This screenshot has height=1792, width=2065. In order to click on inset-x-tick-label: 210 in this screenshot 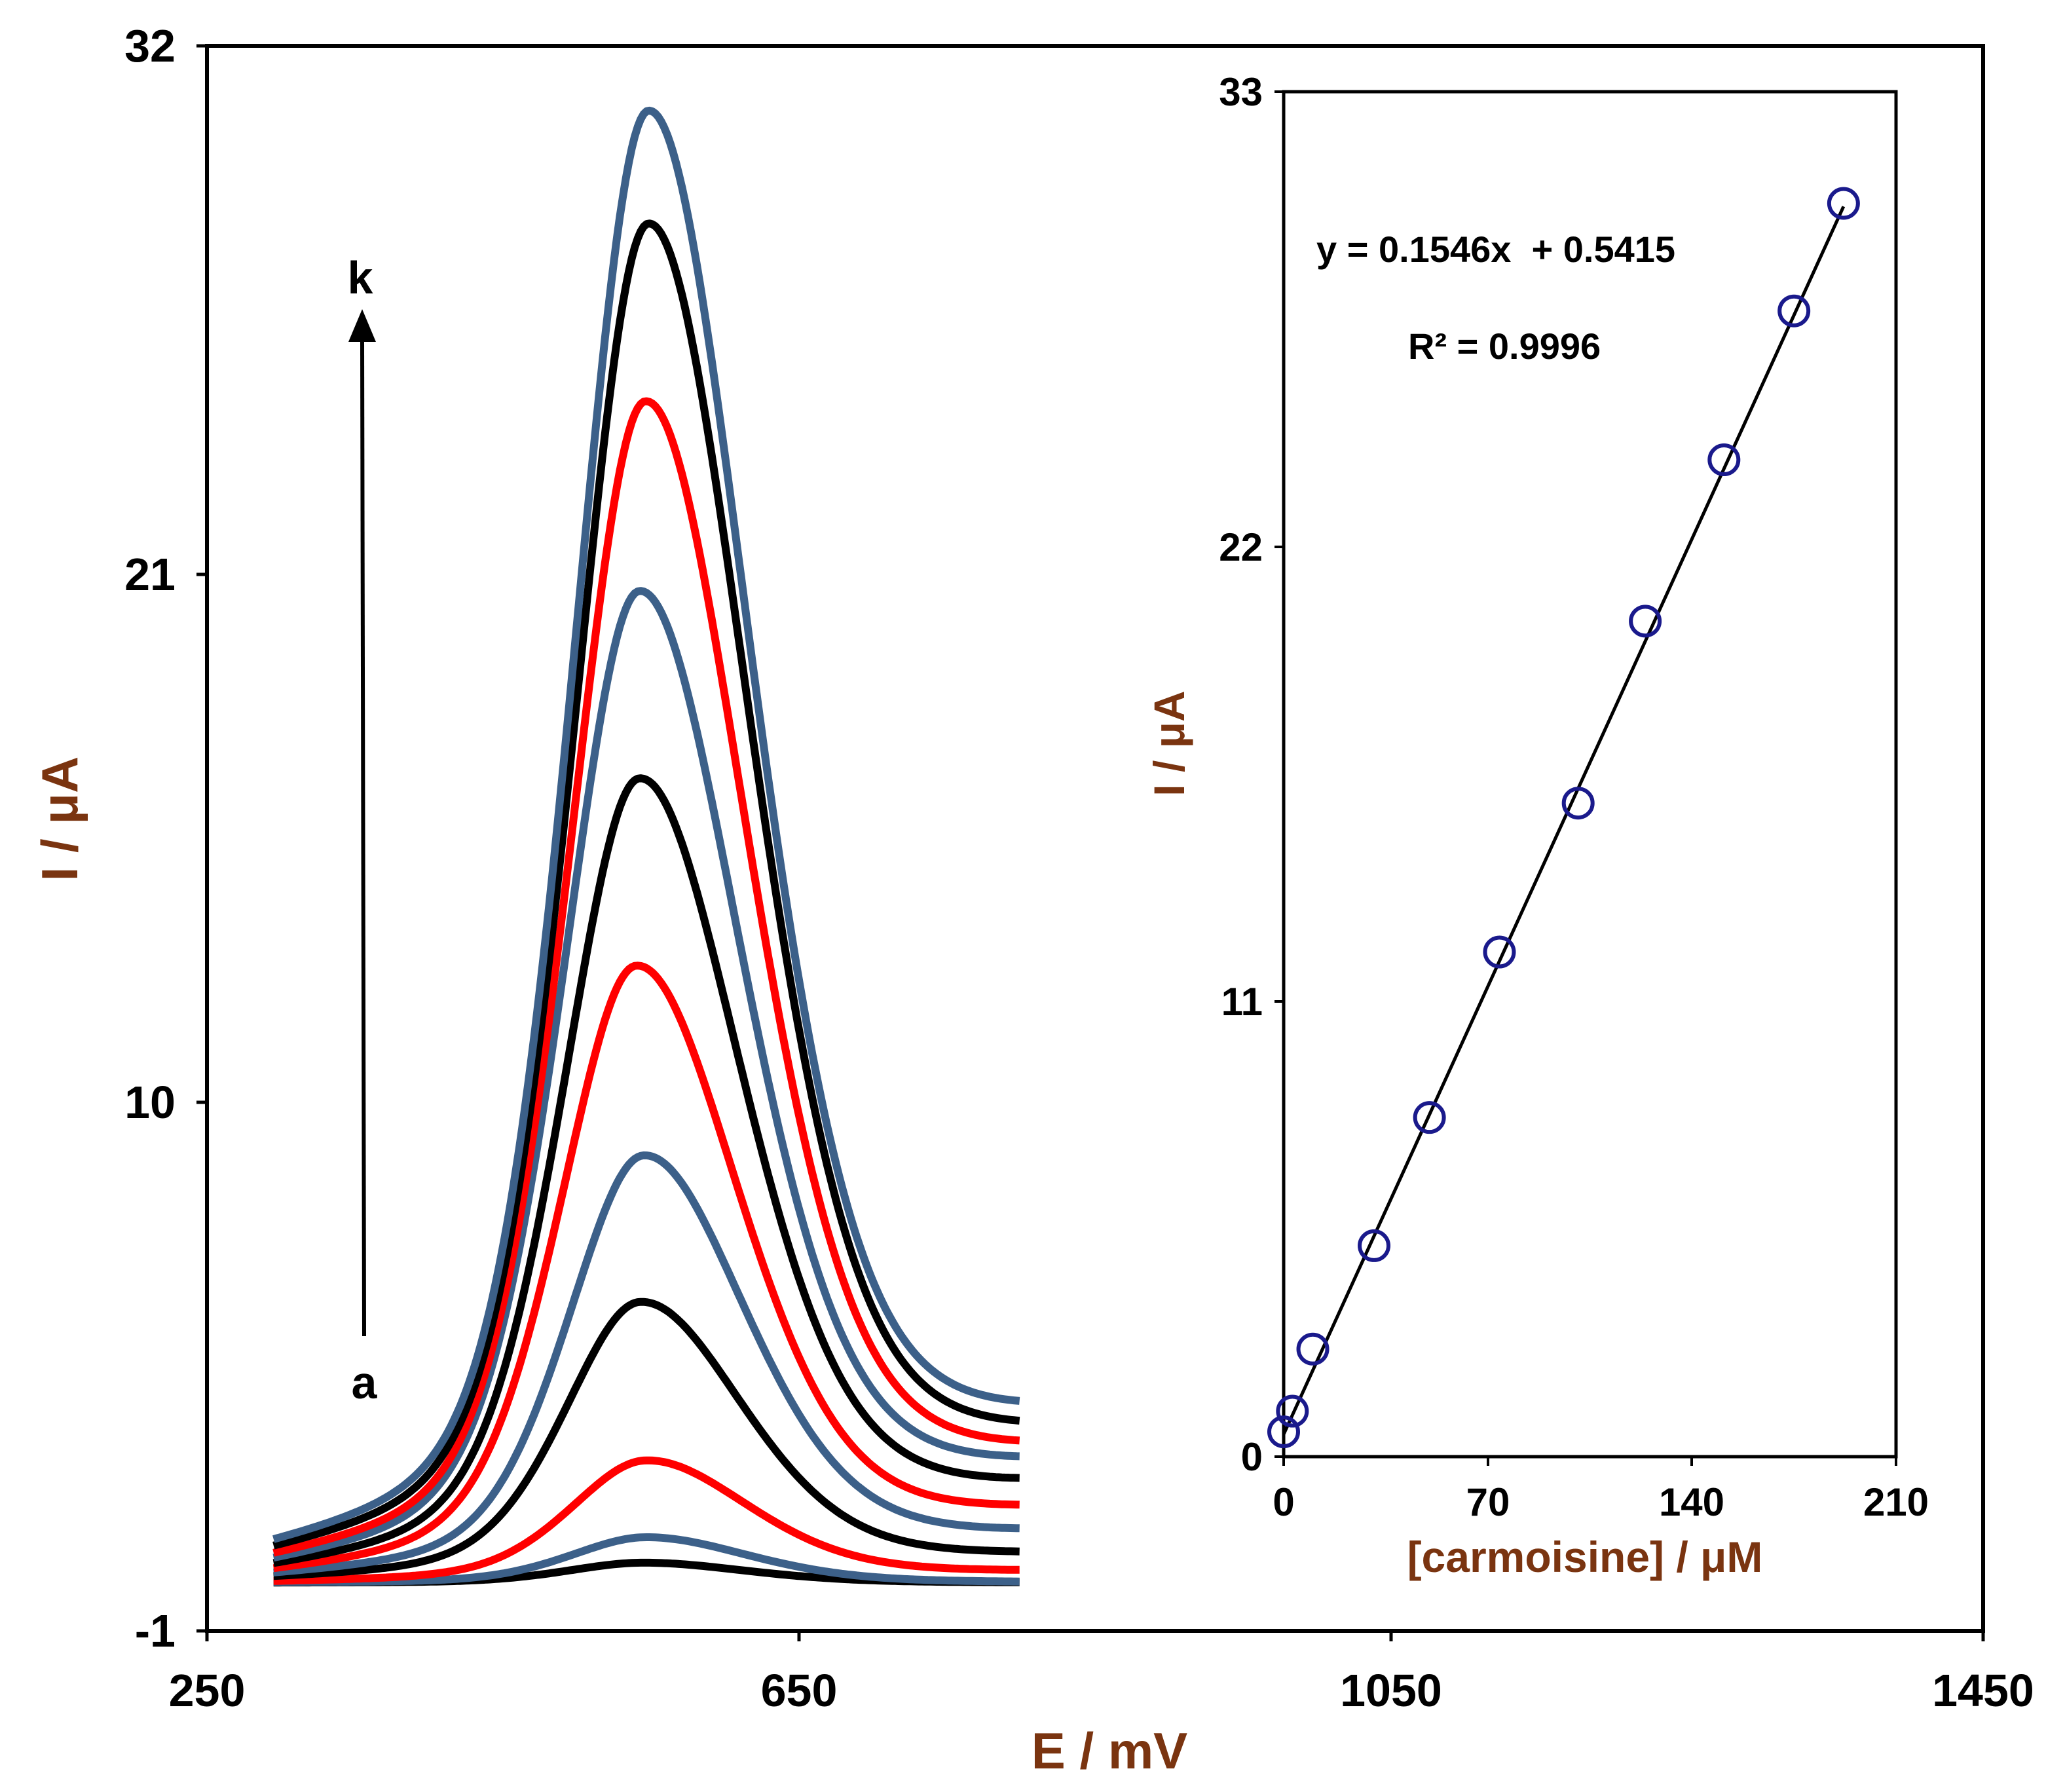, I will do `click(1896, 1502)`.